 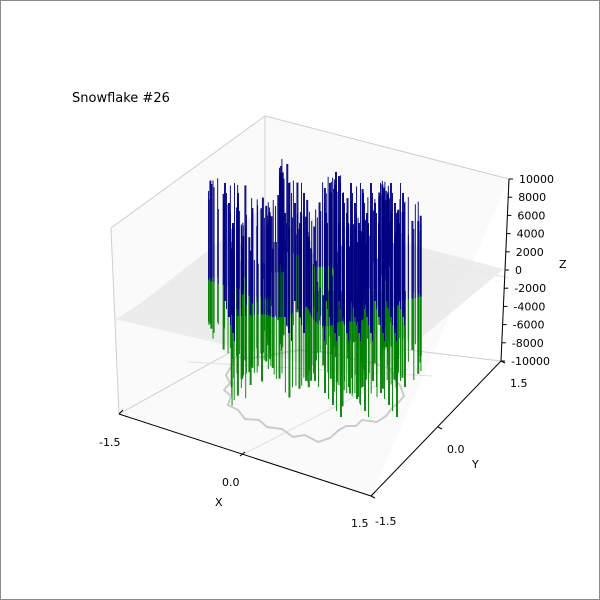 What do you see at coordinates (440, 428) in the screenshot?
I see `y-tick-mark` at bounding box center [440, 428].